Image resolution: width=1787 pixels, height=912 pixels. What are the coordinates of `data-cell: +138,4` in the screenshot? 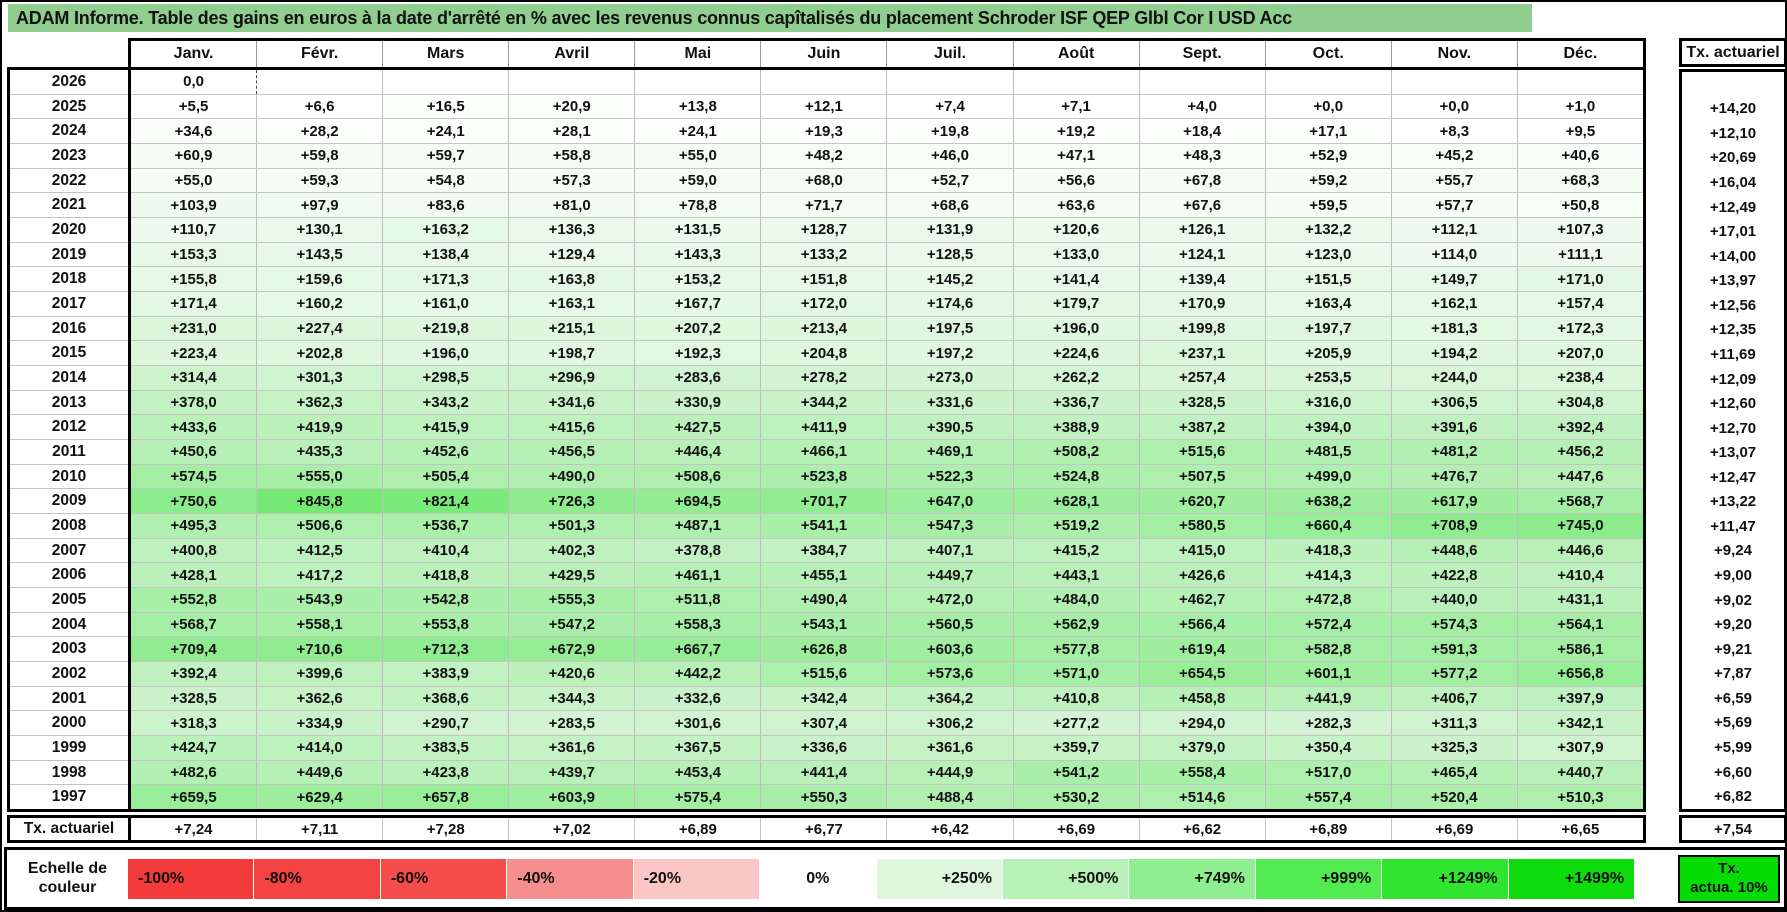 It's located at (446, 254).